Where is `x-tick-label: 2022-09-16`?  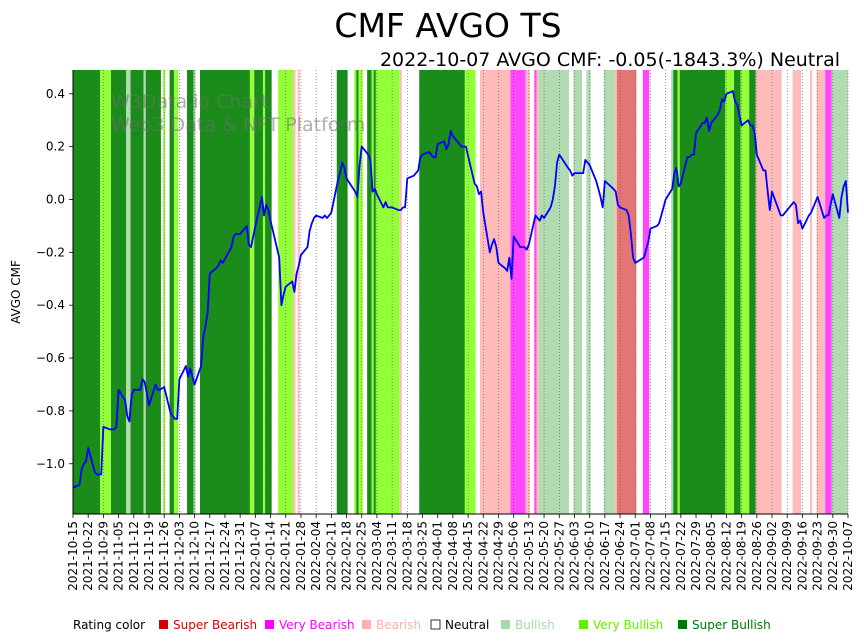
x-tick-label: 2022-09-16 is located at coordinates (802, 556).